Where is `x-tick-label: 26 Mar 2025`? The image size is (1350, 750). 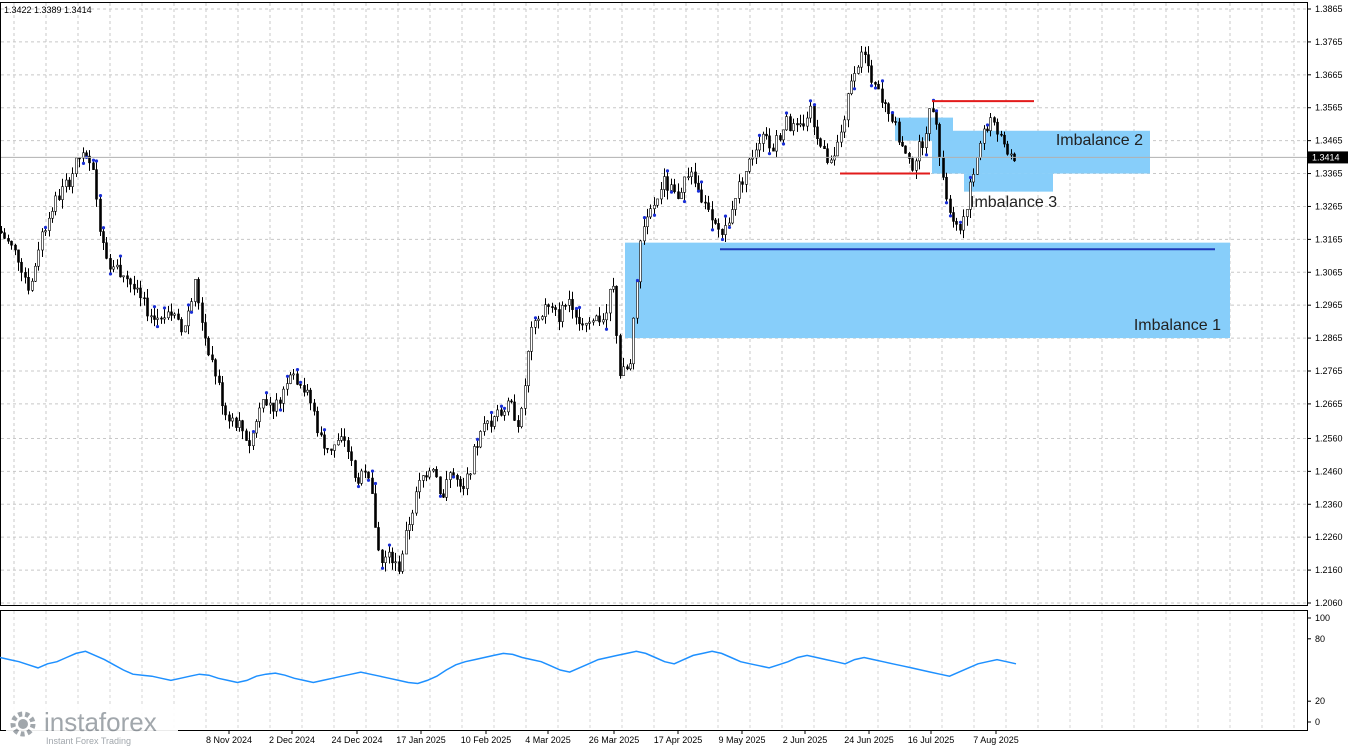
x-tick-label: 26 Mar 2025 is located at coordinates (614, 740).